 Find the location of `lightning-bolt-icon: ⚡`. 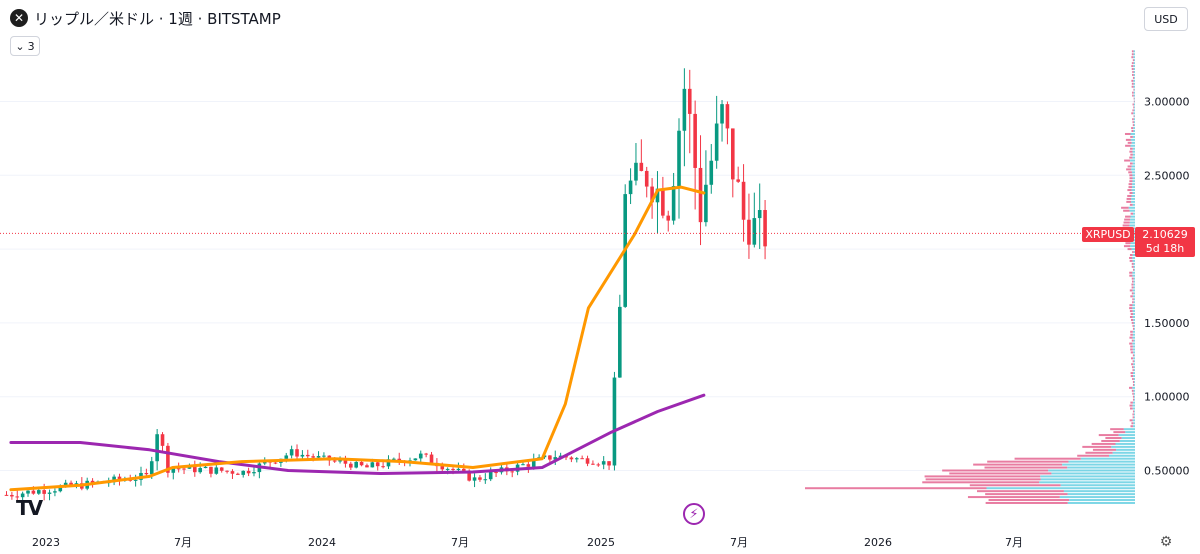

lightning-bolt-icon: ⚡ is located at coordinates (694, 514).